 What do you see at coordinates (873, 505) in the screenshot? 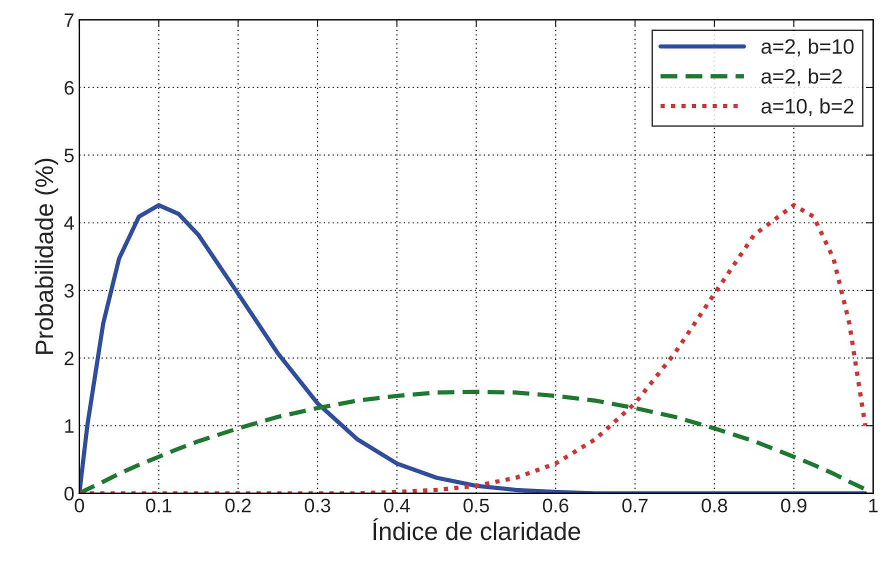
I see `x-tick-label: 1` at bounding box center [873, 505].